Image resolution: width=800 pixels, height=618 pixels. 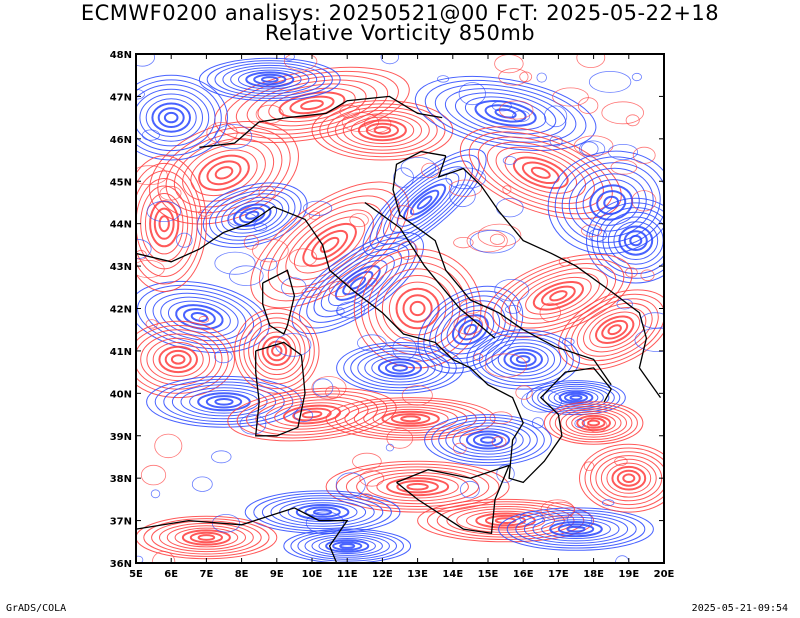 I want to click on longitude-label: 9E, so click(x=277, y=574).